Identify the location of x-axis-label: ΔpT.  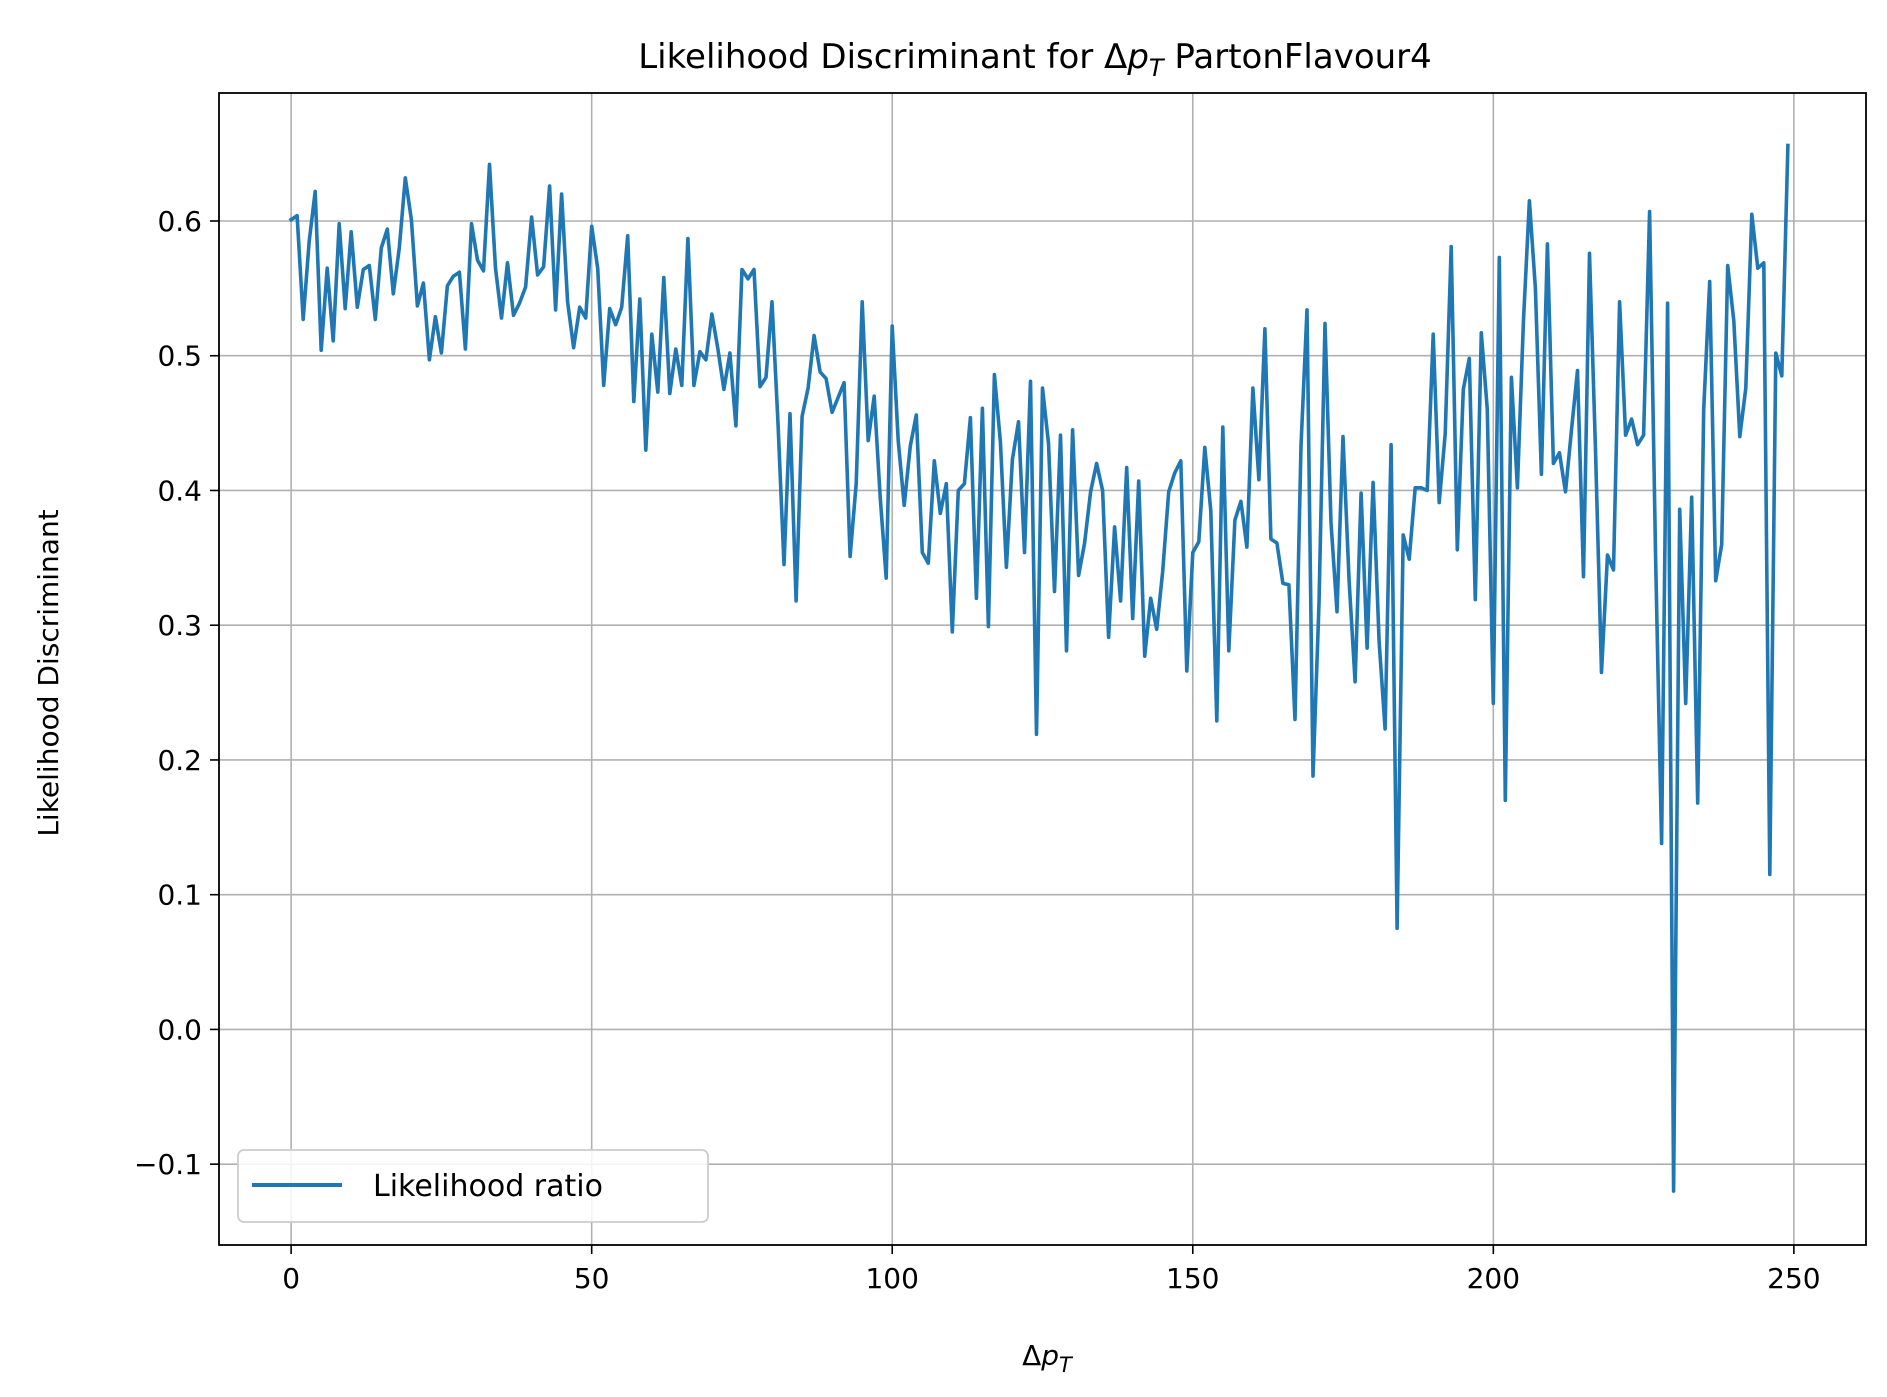
(1048, 1358).